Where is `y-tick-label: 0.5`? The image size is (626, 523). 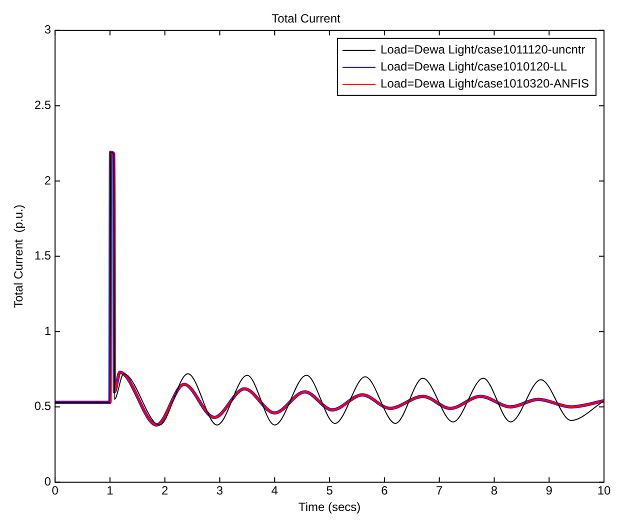 y-tick-label: 0.5 is located at coordinates (43, 406).